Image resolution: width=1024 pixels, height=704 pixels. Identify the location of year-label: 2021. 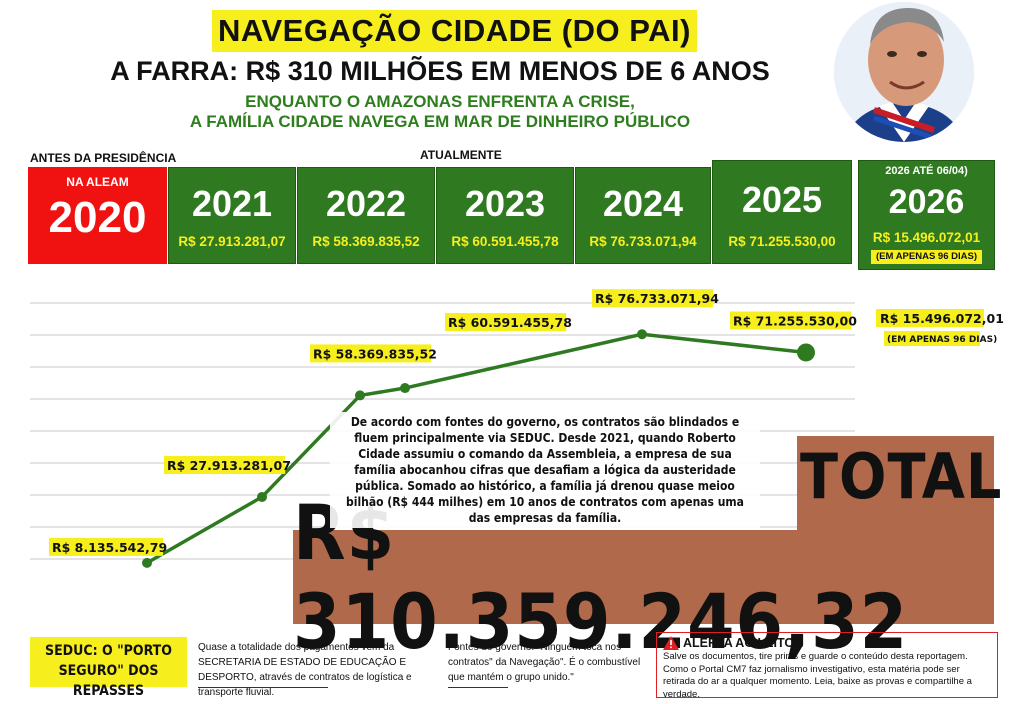
(232, 203).